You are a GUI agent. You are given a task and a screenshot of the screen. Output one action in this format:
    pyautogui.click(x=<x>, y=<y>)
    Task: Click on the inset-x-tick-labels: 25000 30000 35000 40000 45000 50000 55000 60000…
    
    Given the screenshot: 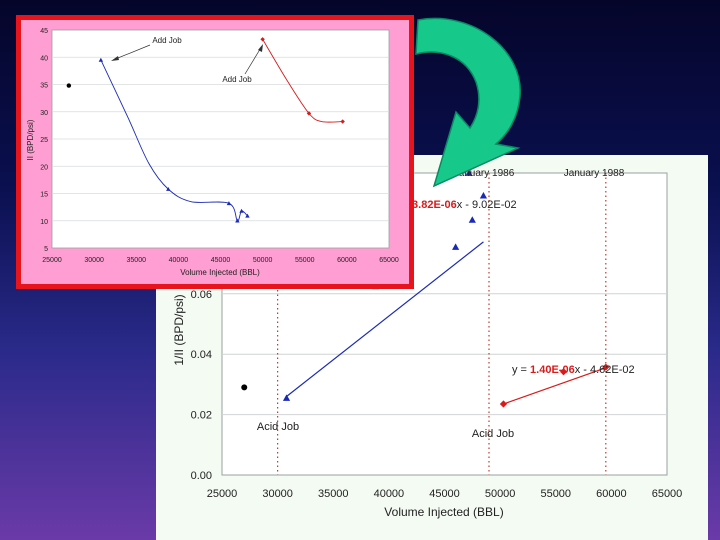 What is the action you would take?
    pyautogui.click(x=220, y=260)
    